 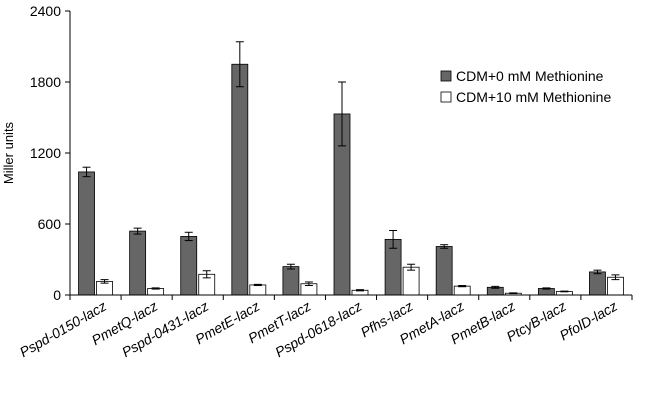 What do you see at coordinates (533, 97) in the screenshot?
I see `legend-label: CDM+10 mM Methionine` at bounding box center [533, 97].